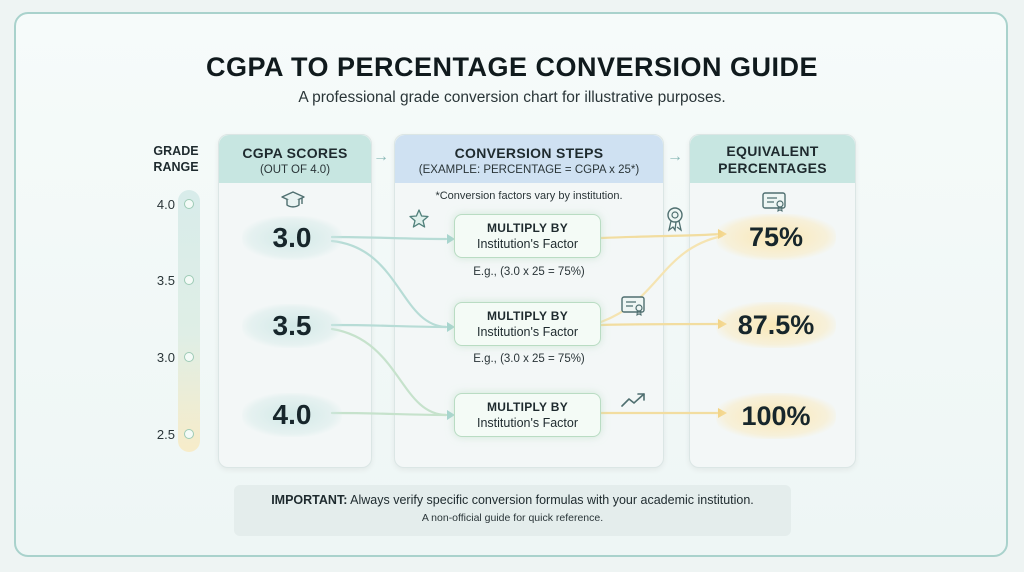 The width and height of the screenshot is (1024, 572). I want to click on conversion-steps-title: CONVERSION STEPS, so click(529, 153).